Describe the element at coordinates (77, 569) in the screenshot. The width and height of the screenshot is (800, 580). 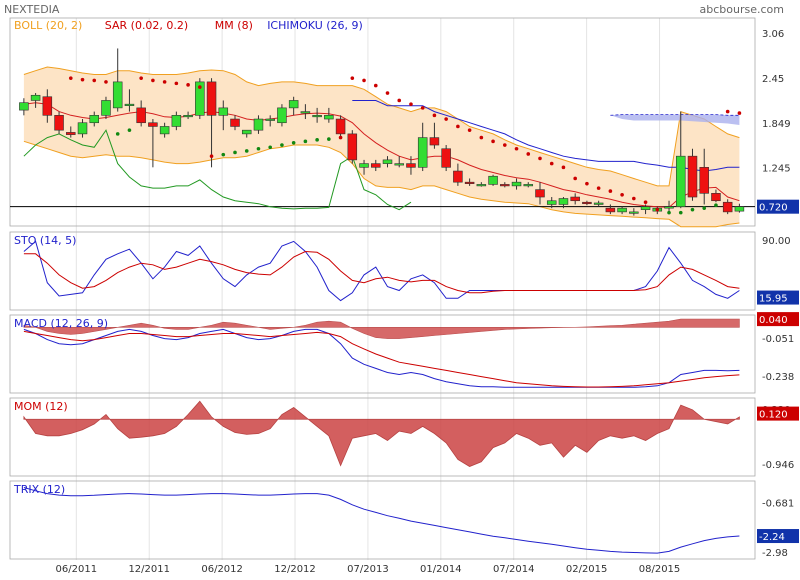
I see `x-tick-label: 06/2011` at that location.